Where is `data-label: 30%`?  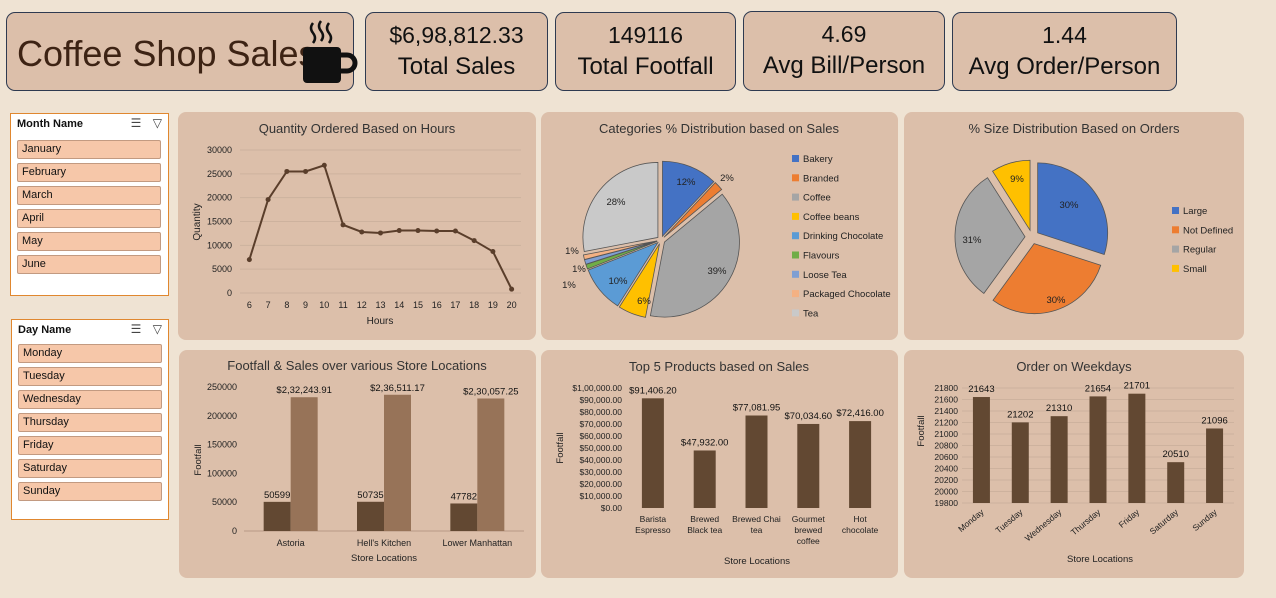 data-label: 30% is located at coordinates (1056, 300).